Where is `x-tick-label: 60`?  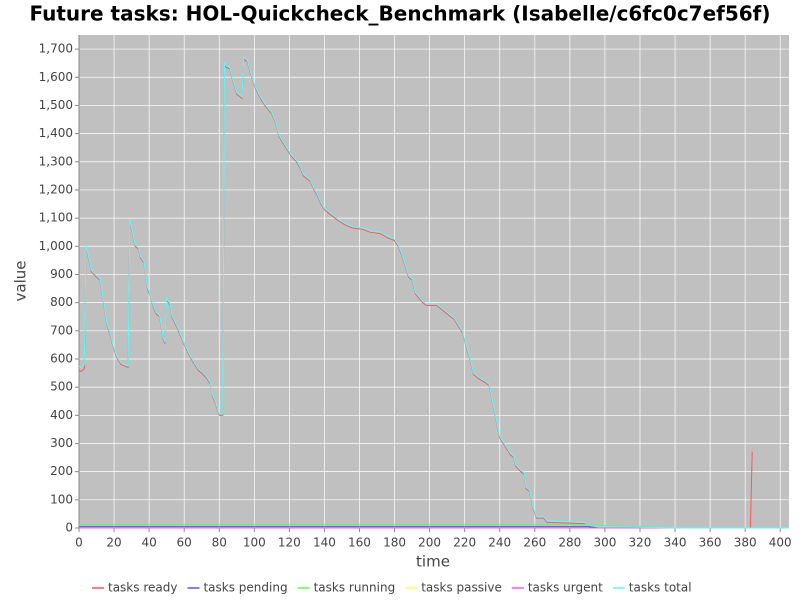
x-tick-label: 60 is located at coordinates (184, 543).